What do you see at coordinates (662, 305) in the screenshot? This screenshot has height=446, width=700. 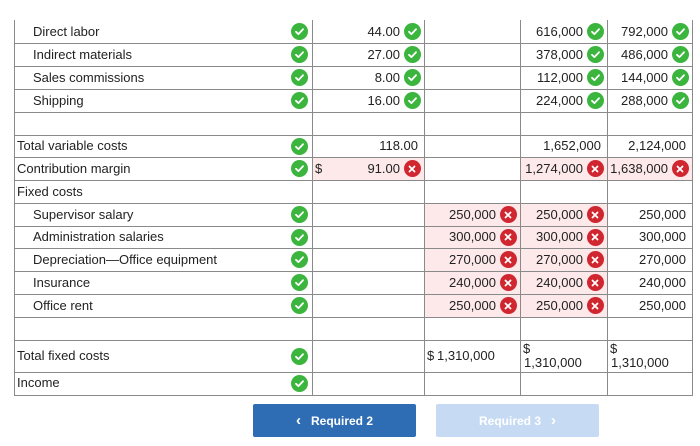 I see `cell-value-office-rent-c5: 250,000` at bounding box center [662, 305].